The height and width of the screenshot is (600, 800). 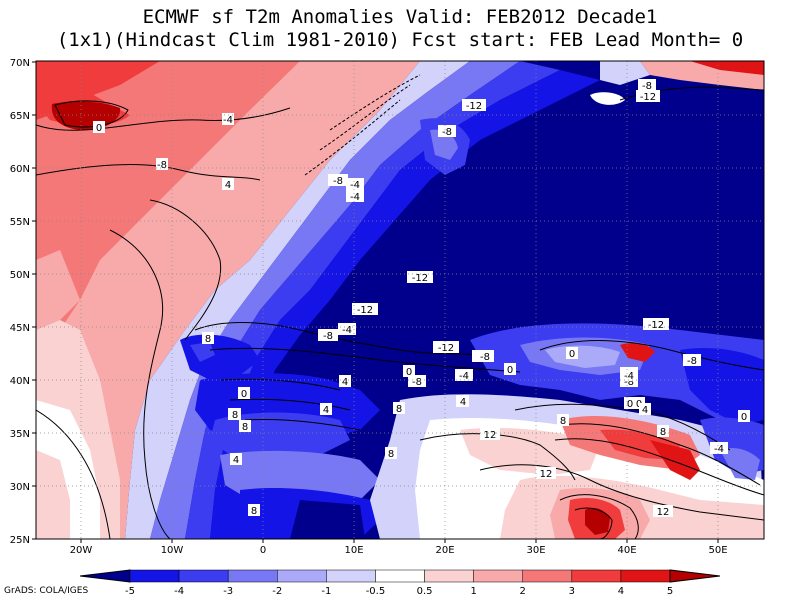 What do you see at coordinates (523, 591) in the screenshot?
I see `colorbar-label: 2` at bounding box center [523, 591].